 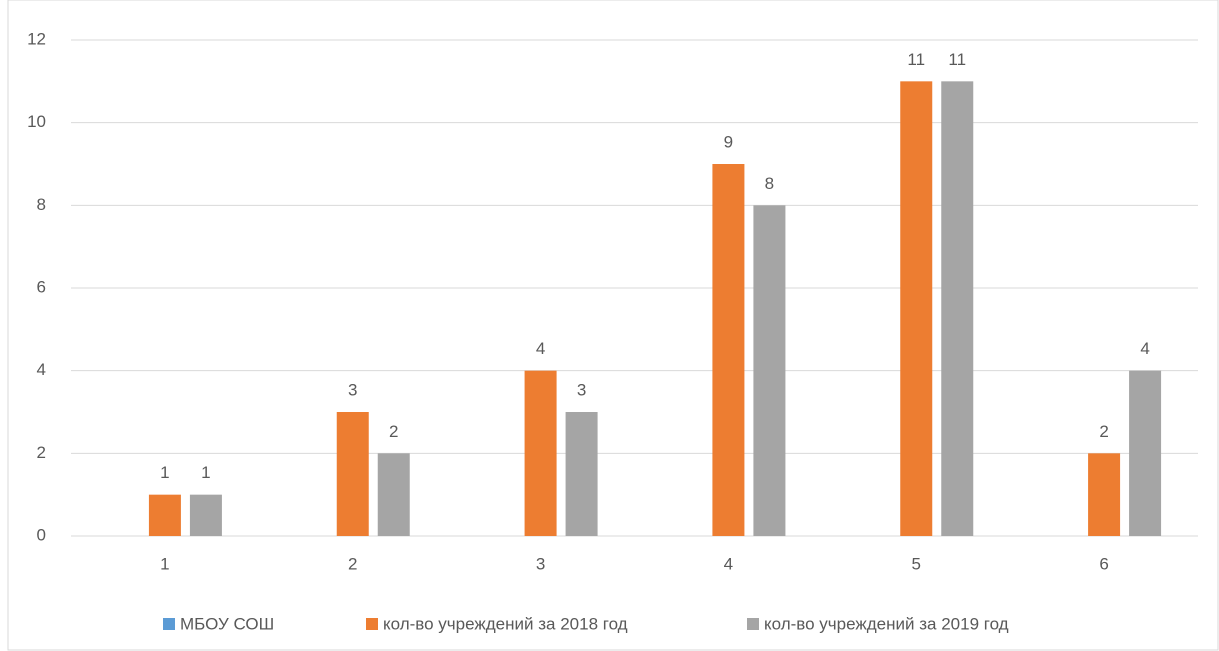 What do you see at coordinates (41, 286) in the screenshot?
I see `y-tick-label: 6` at bounding box center [41, 286].